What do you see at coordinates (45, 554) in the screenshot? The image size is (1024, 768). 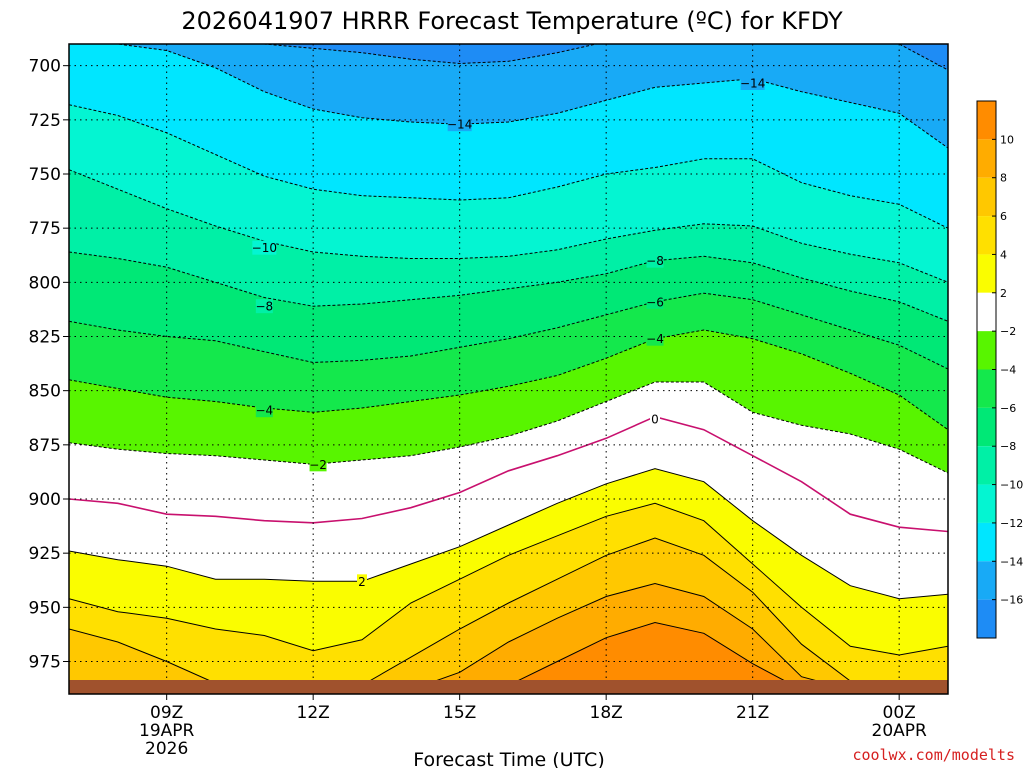 I see `y-tick-label: 925` at bounding box center [45, 554].